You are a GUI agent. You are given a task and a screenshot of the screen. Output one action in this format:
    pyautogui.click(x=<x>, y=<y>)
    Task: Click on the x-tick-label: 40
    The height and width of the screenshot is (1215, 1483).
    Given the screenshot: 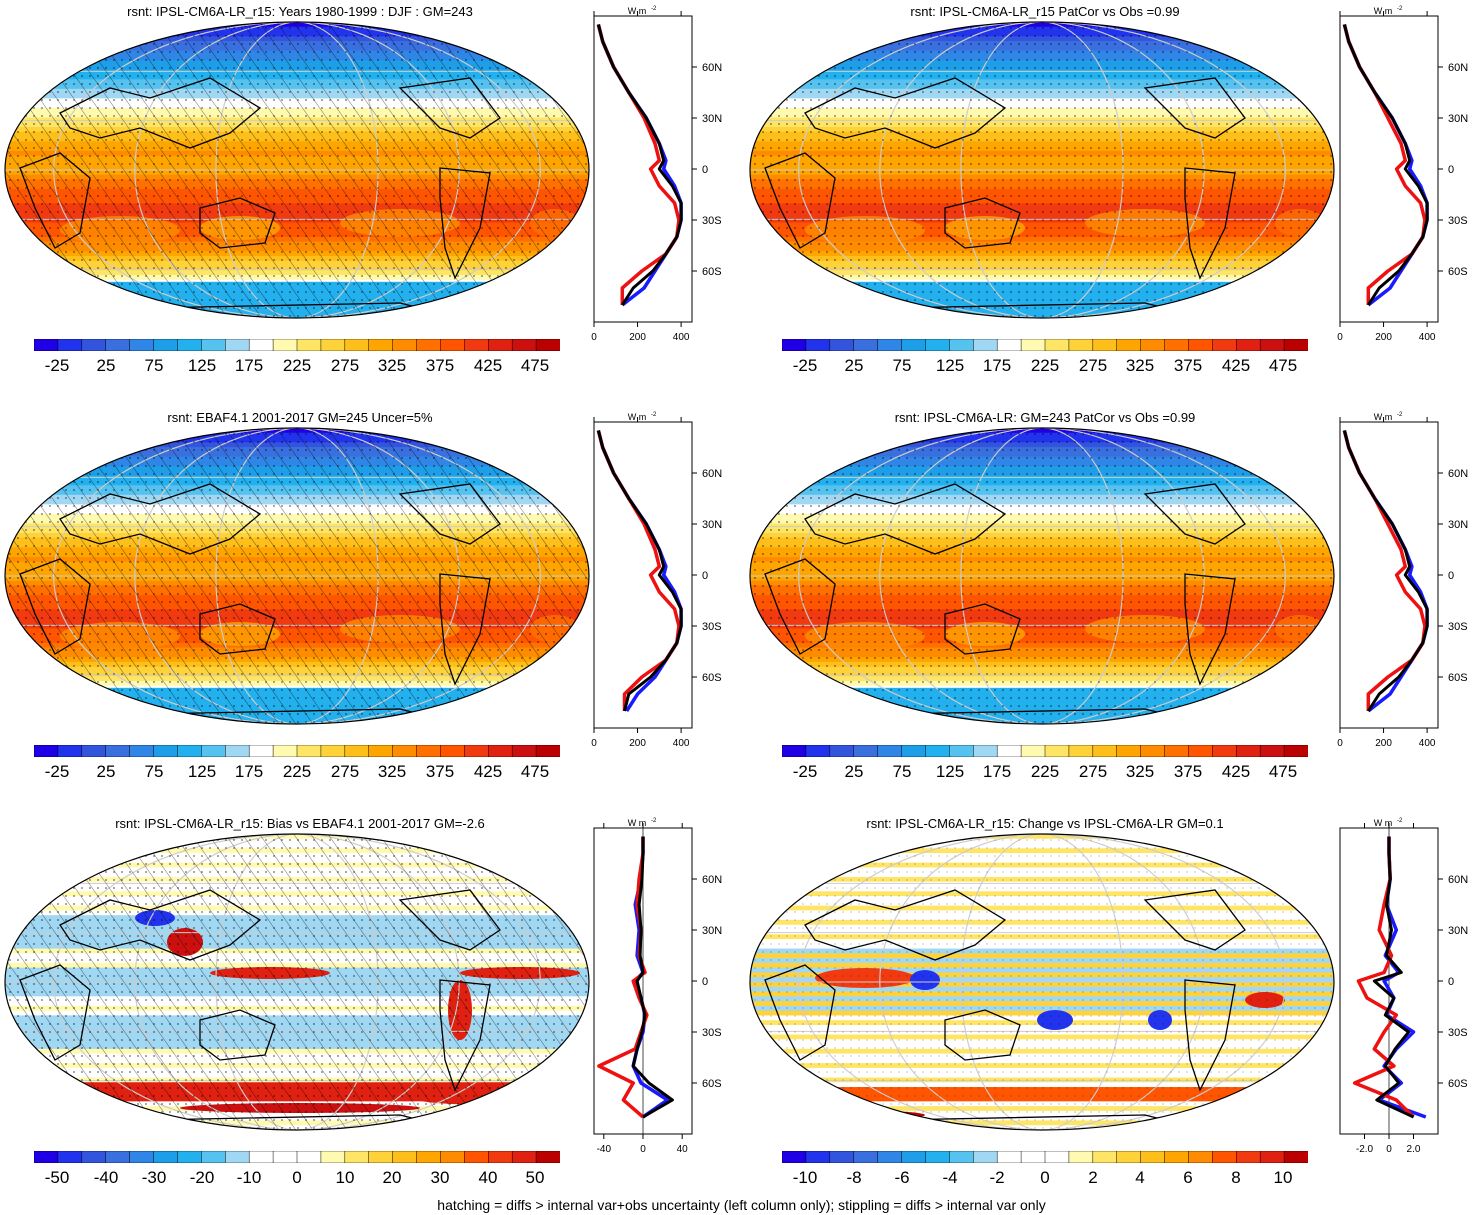 What is the action you would take?
    pyautogui.click(x=683, y=1149)
    